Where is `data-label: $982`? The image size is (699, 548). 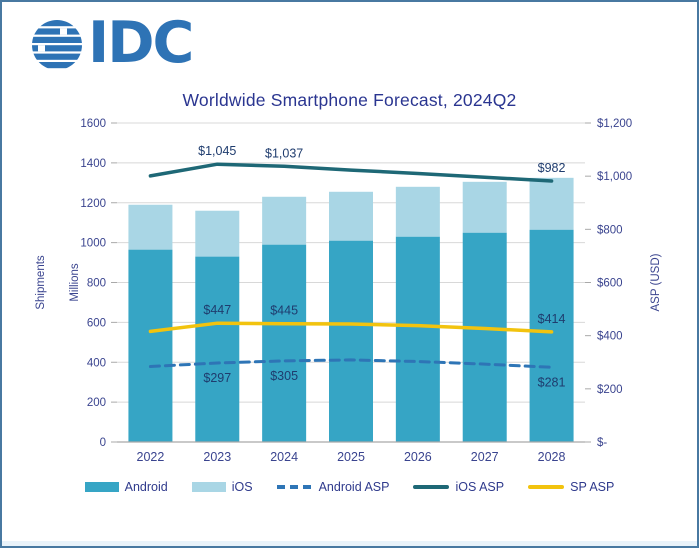 data-label: $982 is located at coordinates (552, 168).